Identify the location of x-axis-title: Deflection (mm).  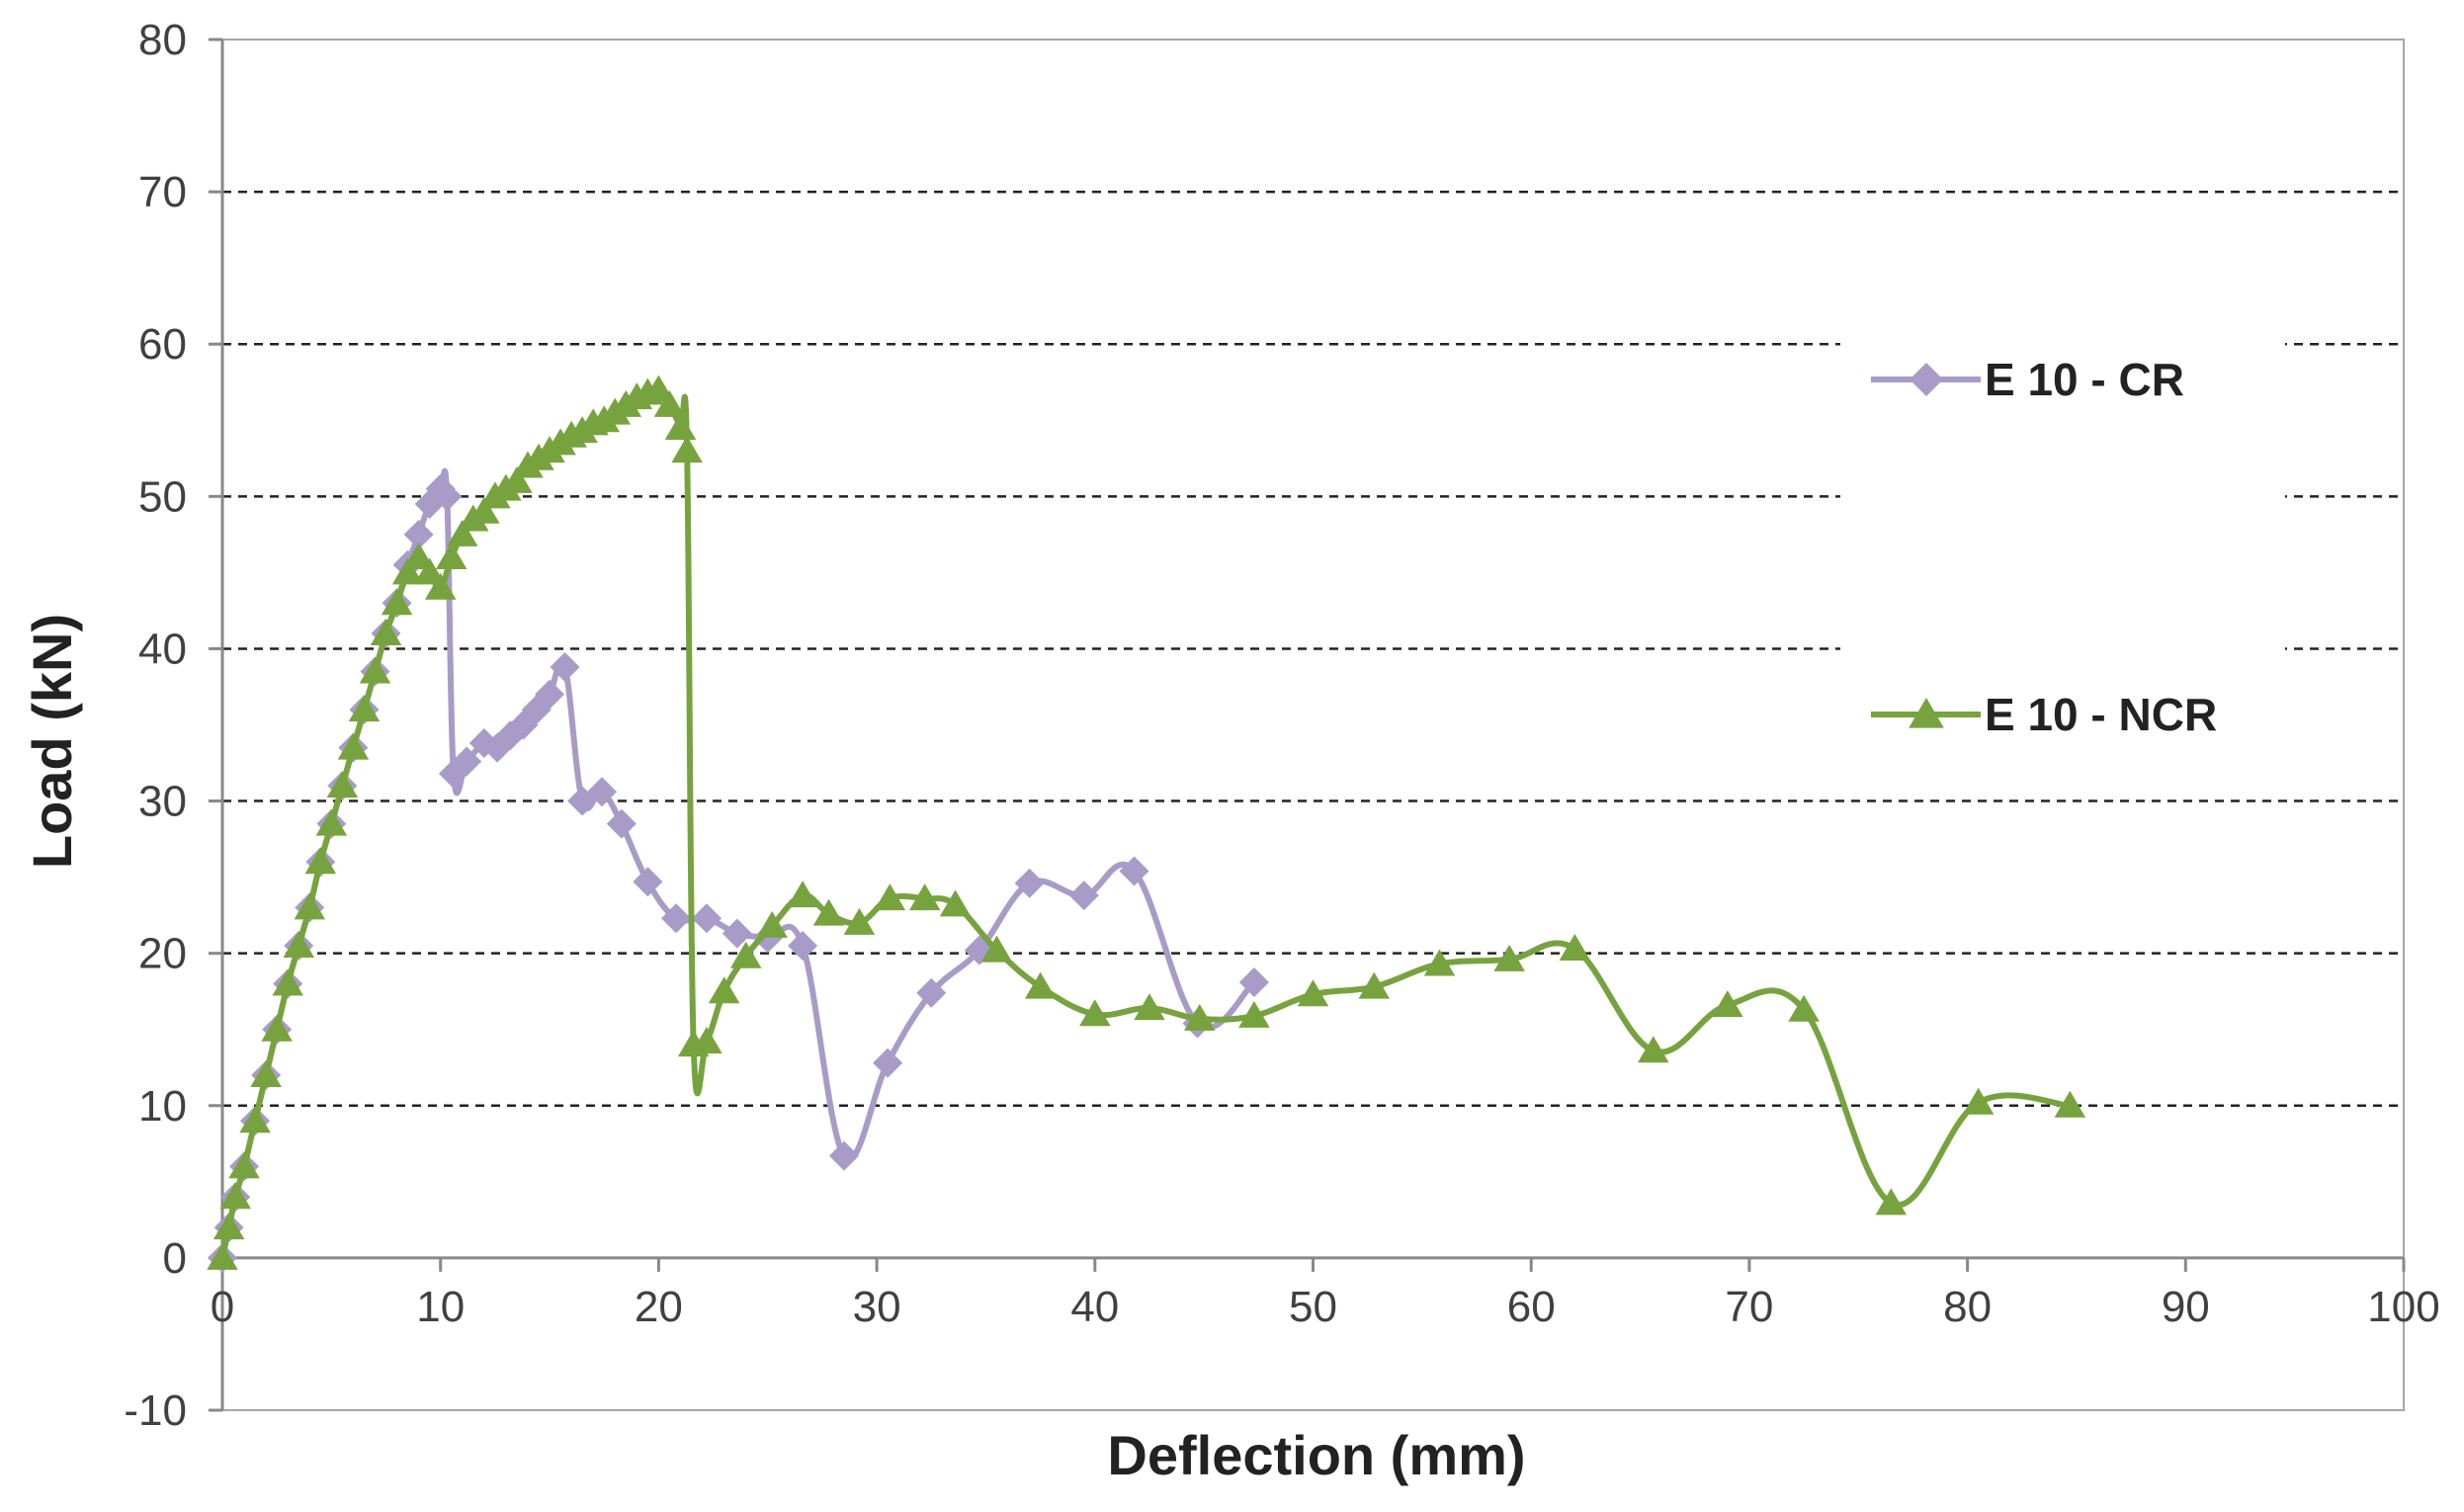
(1316, 1455).